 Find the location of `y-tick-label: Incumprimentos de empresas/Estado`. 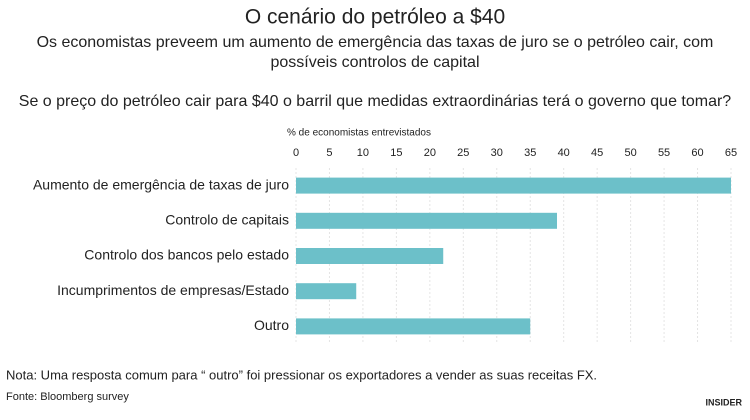

y-tick-label: Incumprimentos de empresas/Estado is located at coordinates (173, 290).